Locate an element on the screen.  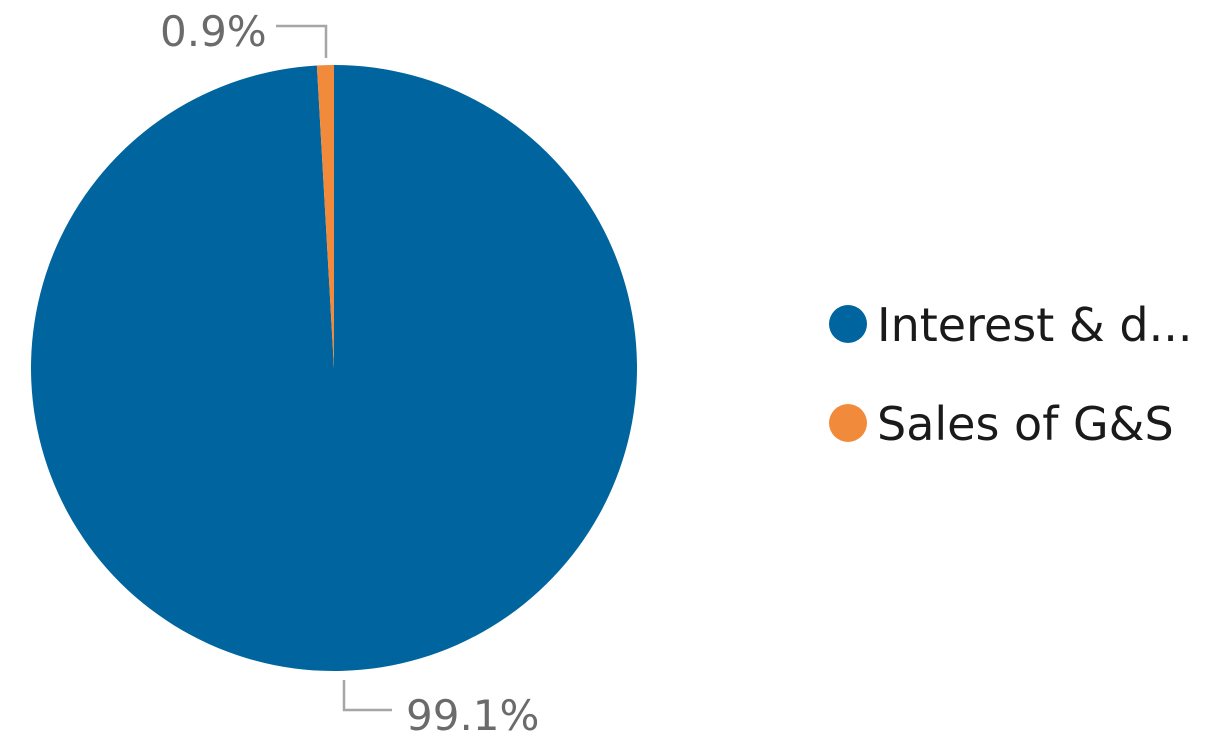
legend-marker-sales is located at coordinates (848, 423).